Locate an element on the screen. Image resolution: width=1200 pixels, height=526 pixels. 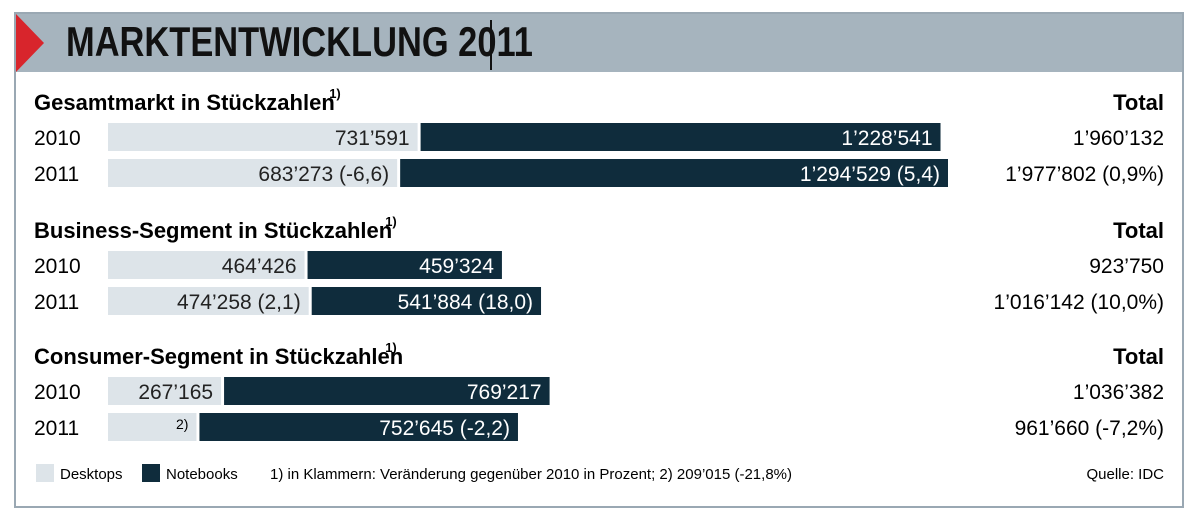
bar-desktops-label: 683’273 (-6,6) is located at coordinates (323, 174).